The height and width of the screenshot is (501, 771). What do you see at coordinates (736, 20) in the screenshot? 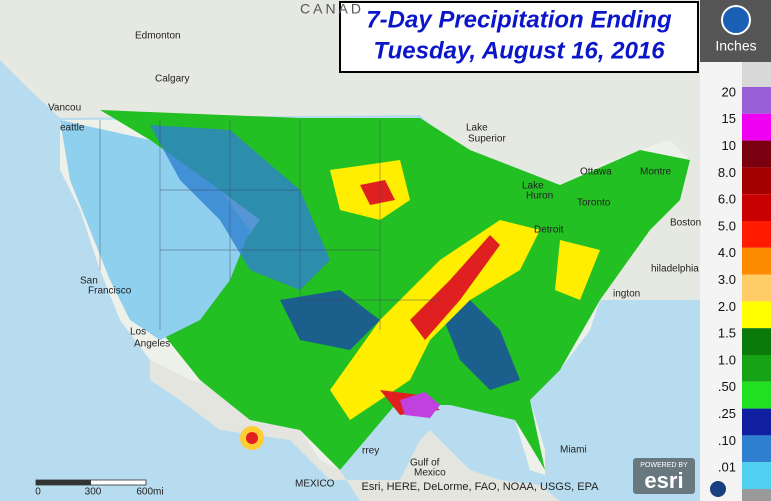
I see `noaa-logo` at bounding box center [736, 20].